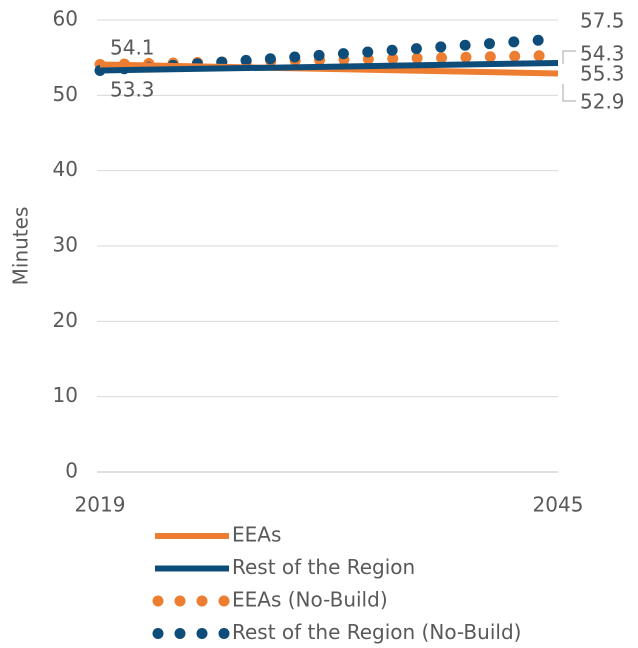  I want to click on data-label: 57.5, so click(602, 21).